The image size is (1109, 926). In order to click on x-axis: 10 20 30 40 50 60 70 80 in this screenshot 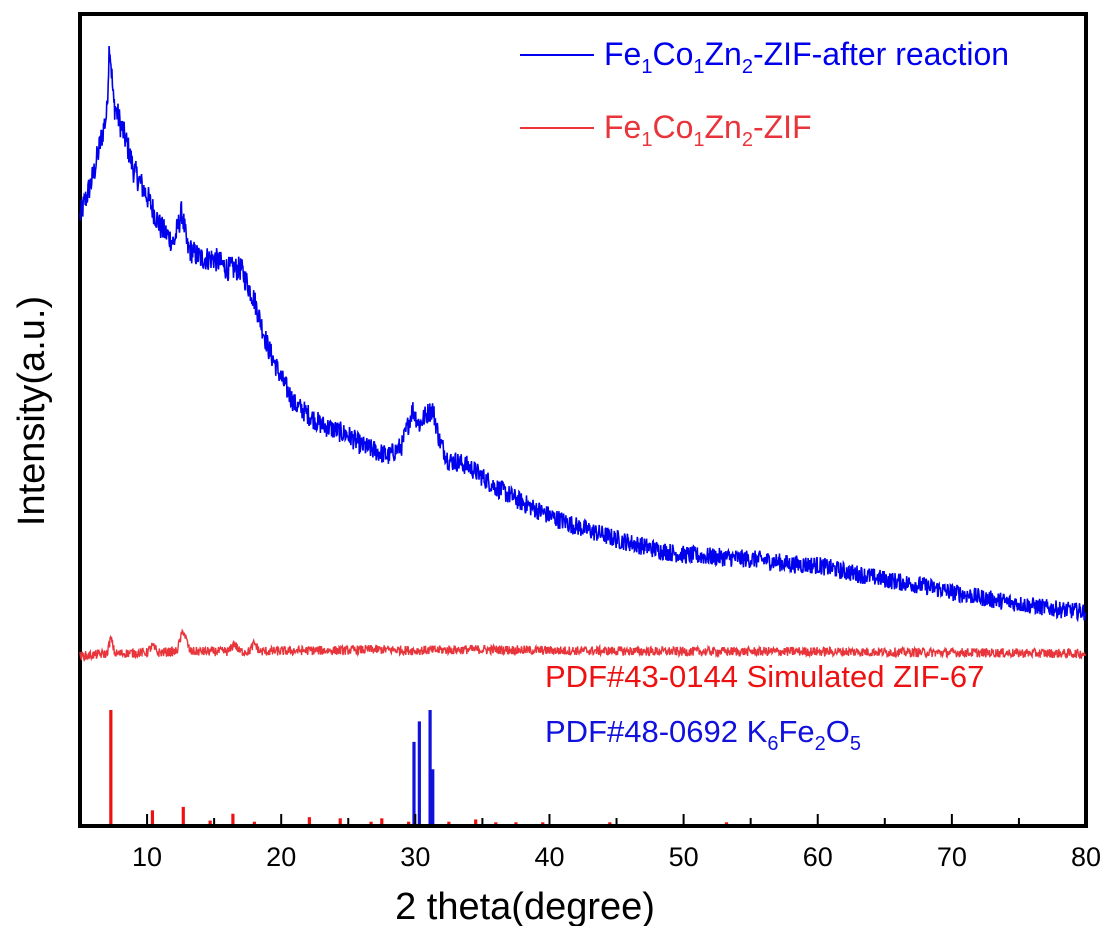, I will do `click(590, 843)`.